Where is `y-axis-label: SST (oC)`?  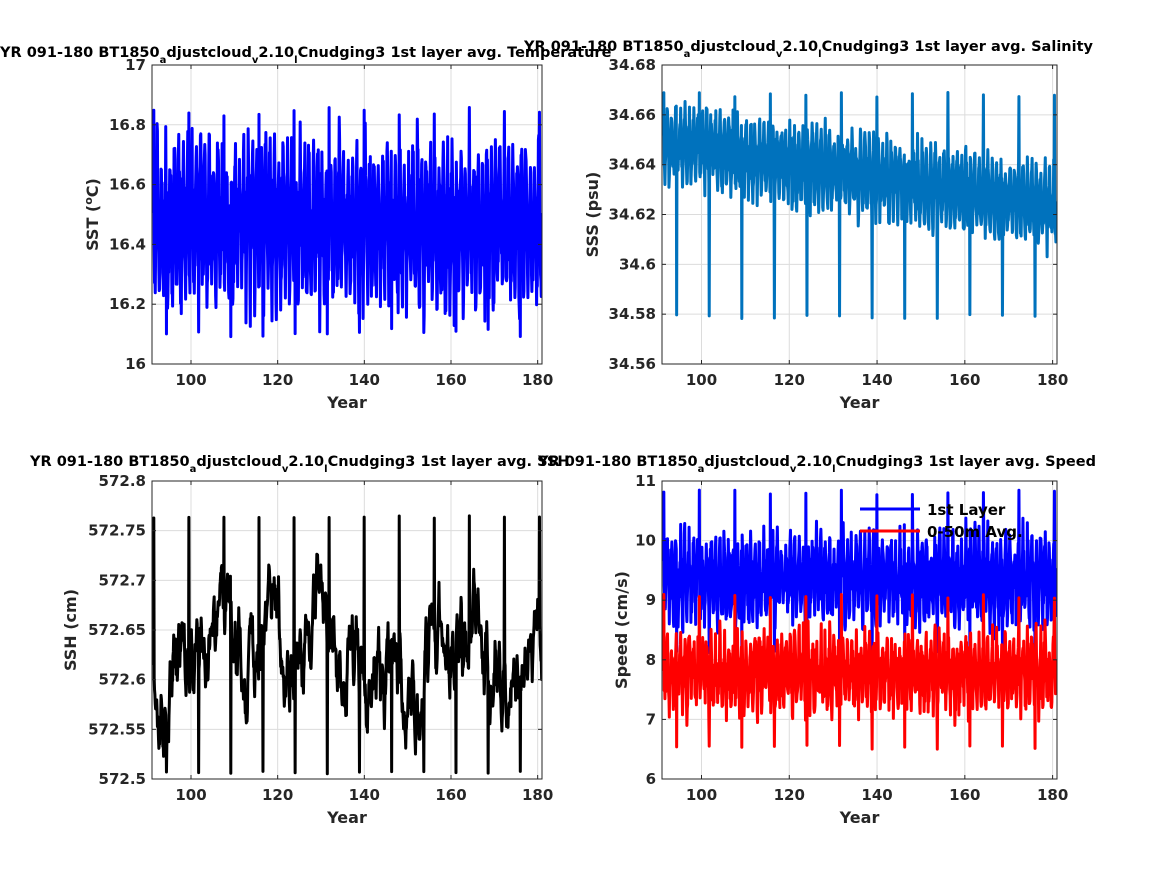 y-axis-label: SST (oC) is located at coordinates (92, 214).